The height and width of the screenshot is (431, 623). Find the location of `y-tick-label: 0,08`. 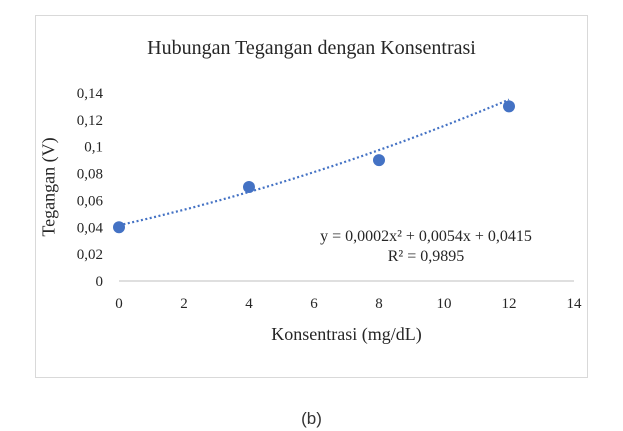

y-tick-label: 0,08 is located at coordinates (90, 175).